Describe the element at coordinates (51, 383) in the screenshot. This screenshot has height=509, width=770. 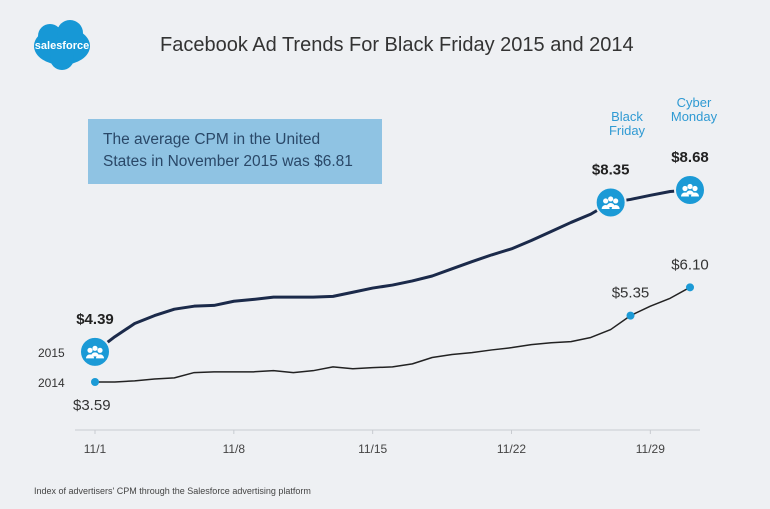
I see `legend-label: 2014` at that location.